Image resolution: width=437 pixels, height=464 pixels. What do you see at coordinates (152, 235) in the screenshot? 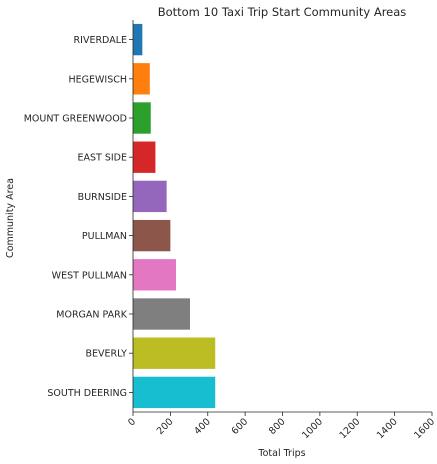
I see `bar-pullman` at bounding box center [152, 235].